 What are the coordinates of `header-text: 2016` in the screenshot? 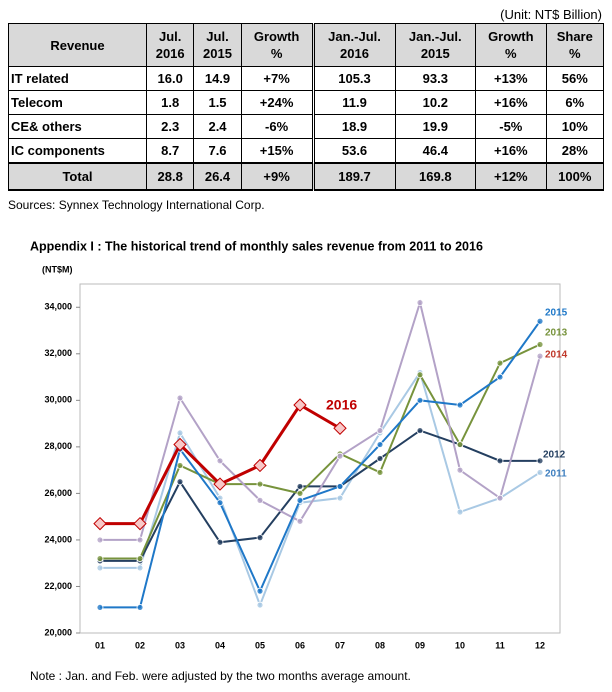 It's located at (354, 53).